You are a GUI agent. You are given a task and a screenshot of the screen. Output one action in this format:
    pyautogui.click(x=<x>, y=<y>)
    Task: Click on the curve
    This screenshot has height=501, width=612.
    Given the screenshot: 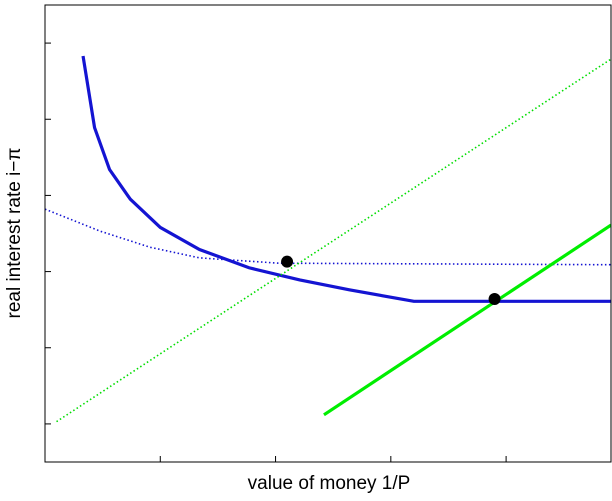 What is the action you would take?
    pyautogui.click(x=328, y=237)
    